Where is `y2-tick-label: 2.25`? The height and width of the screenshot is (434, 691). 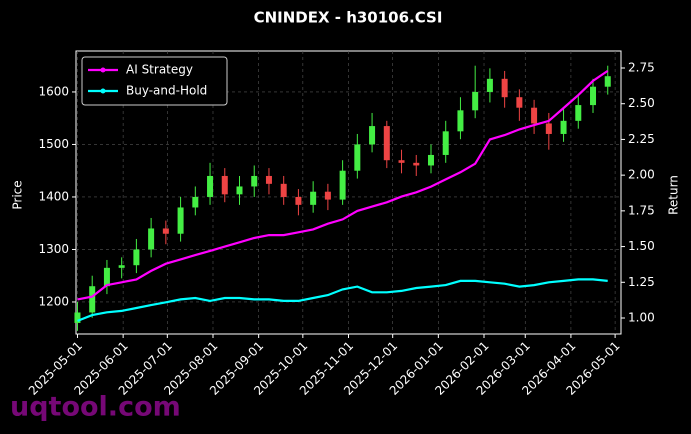 y2-tick-label: 2.25 is located at coordinates (641, 139).